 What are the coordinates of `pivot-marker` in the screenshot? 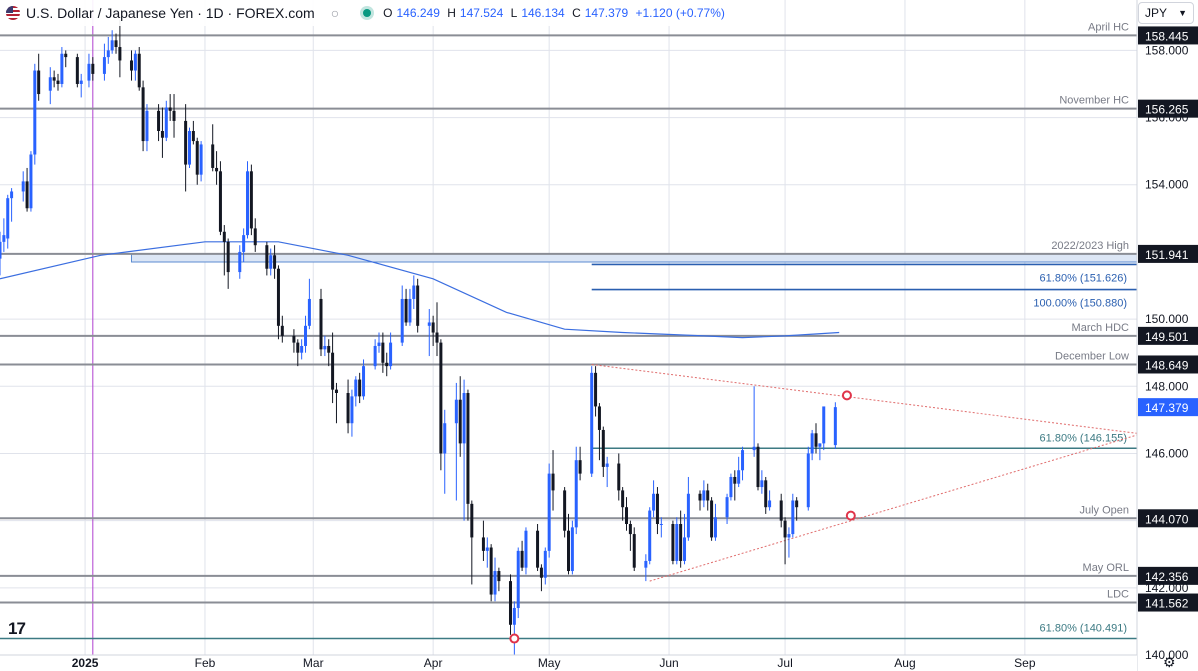 It's located at (850, 515).